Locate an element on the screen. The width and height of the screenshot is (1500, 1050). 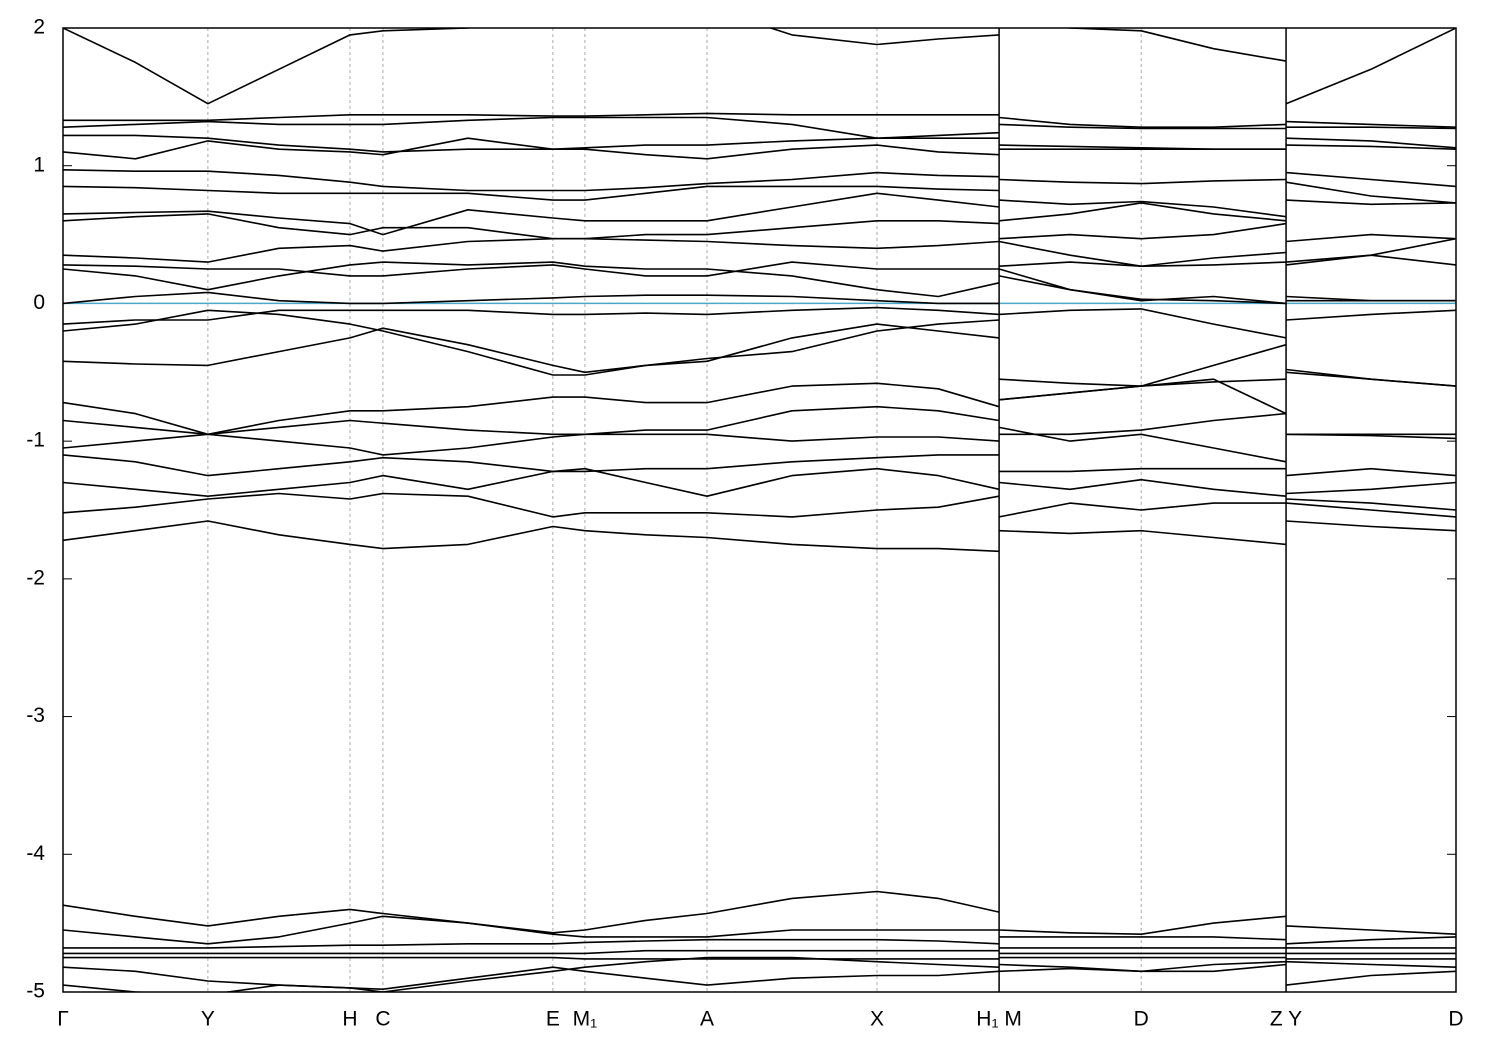
x-tick-label: X is located at coordinates (877, 1019).